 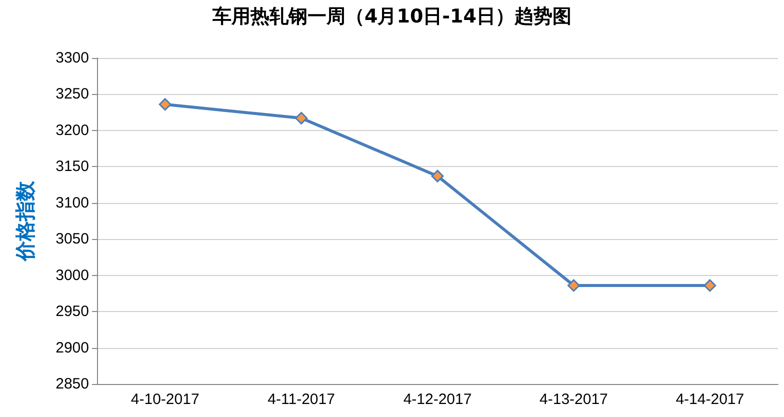 I want to click on x-tick-label: 4-13-2017, so click(x=574, y=399).